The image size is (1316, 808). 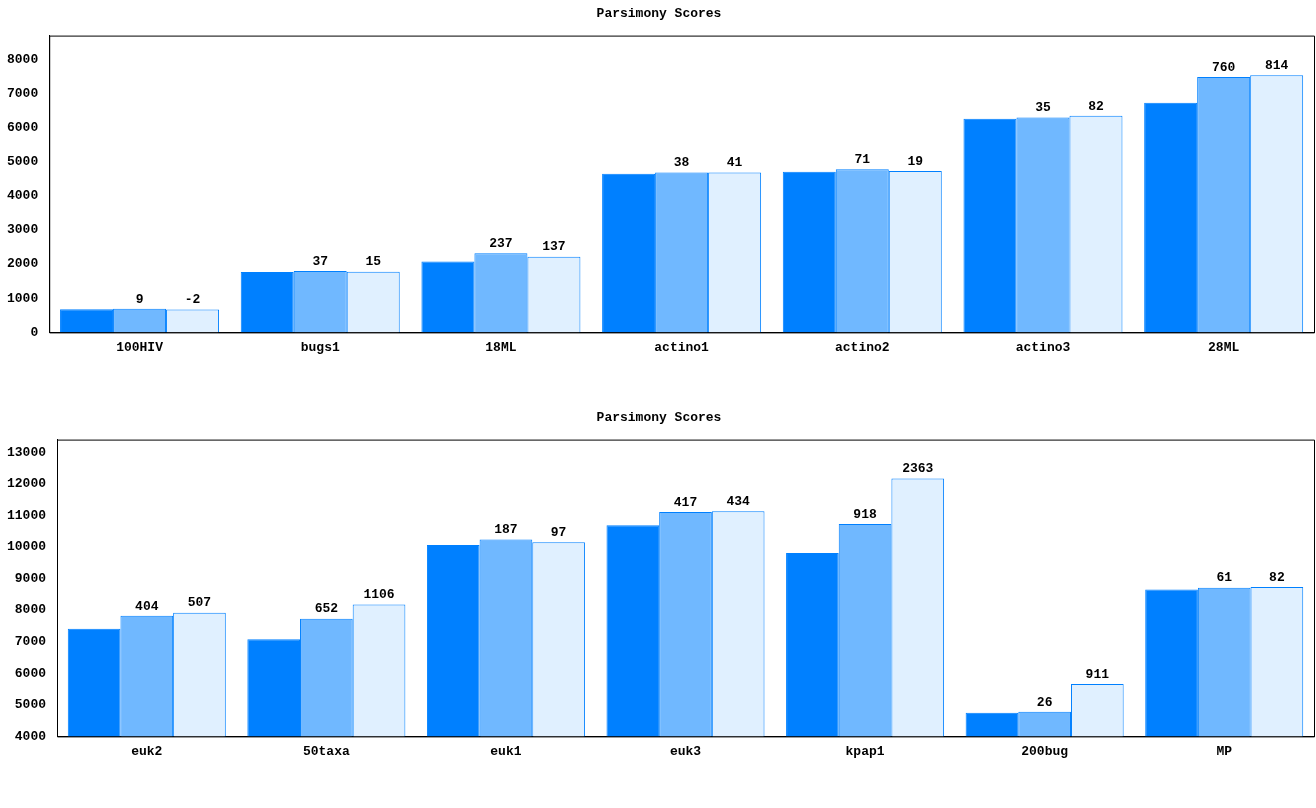 I want to click on x-tick-label: euk1, so click(x=506, y=752).